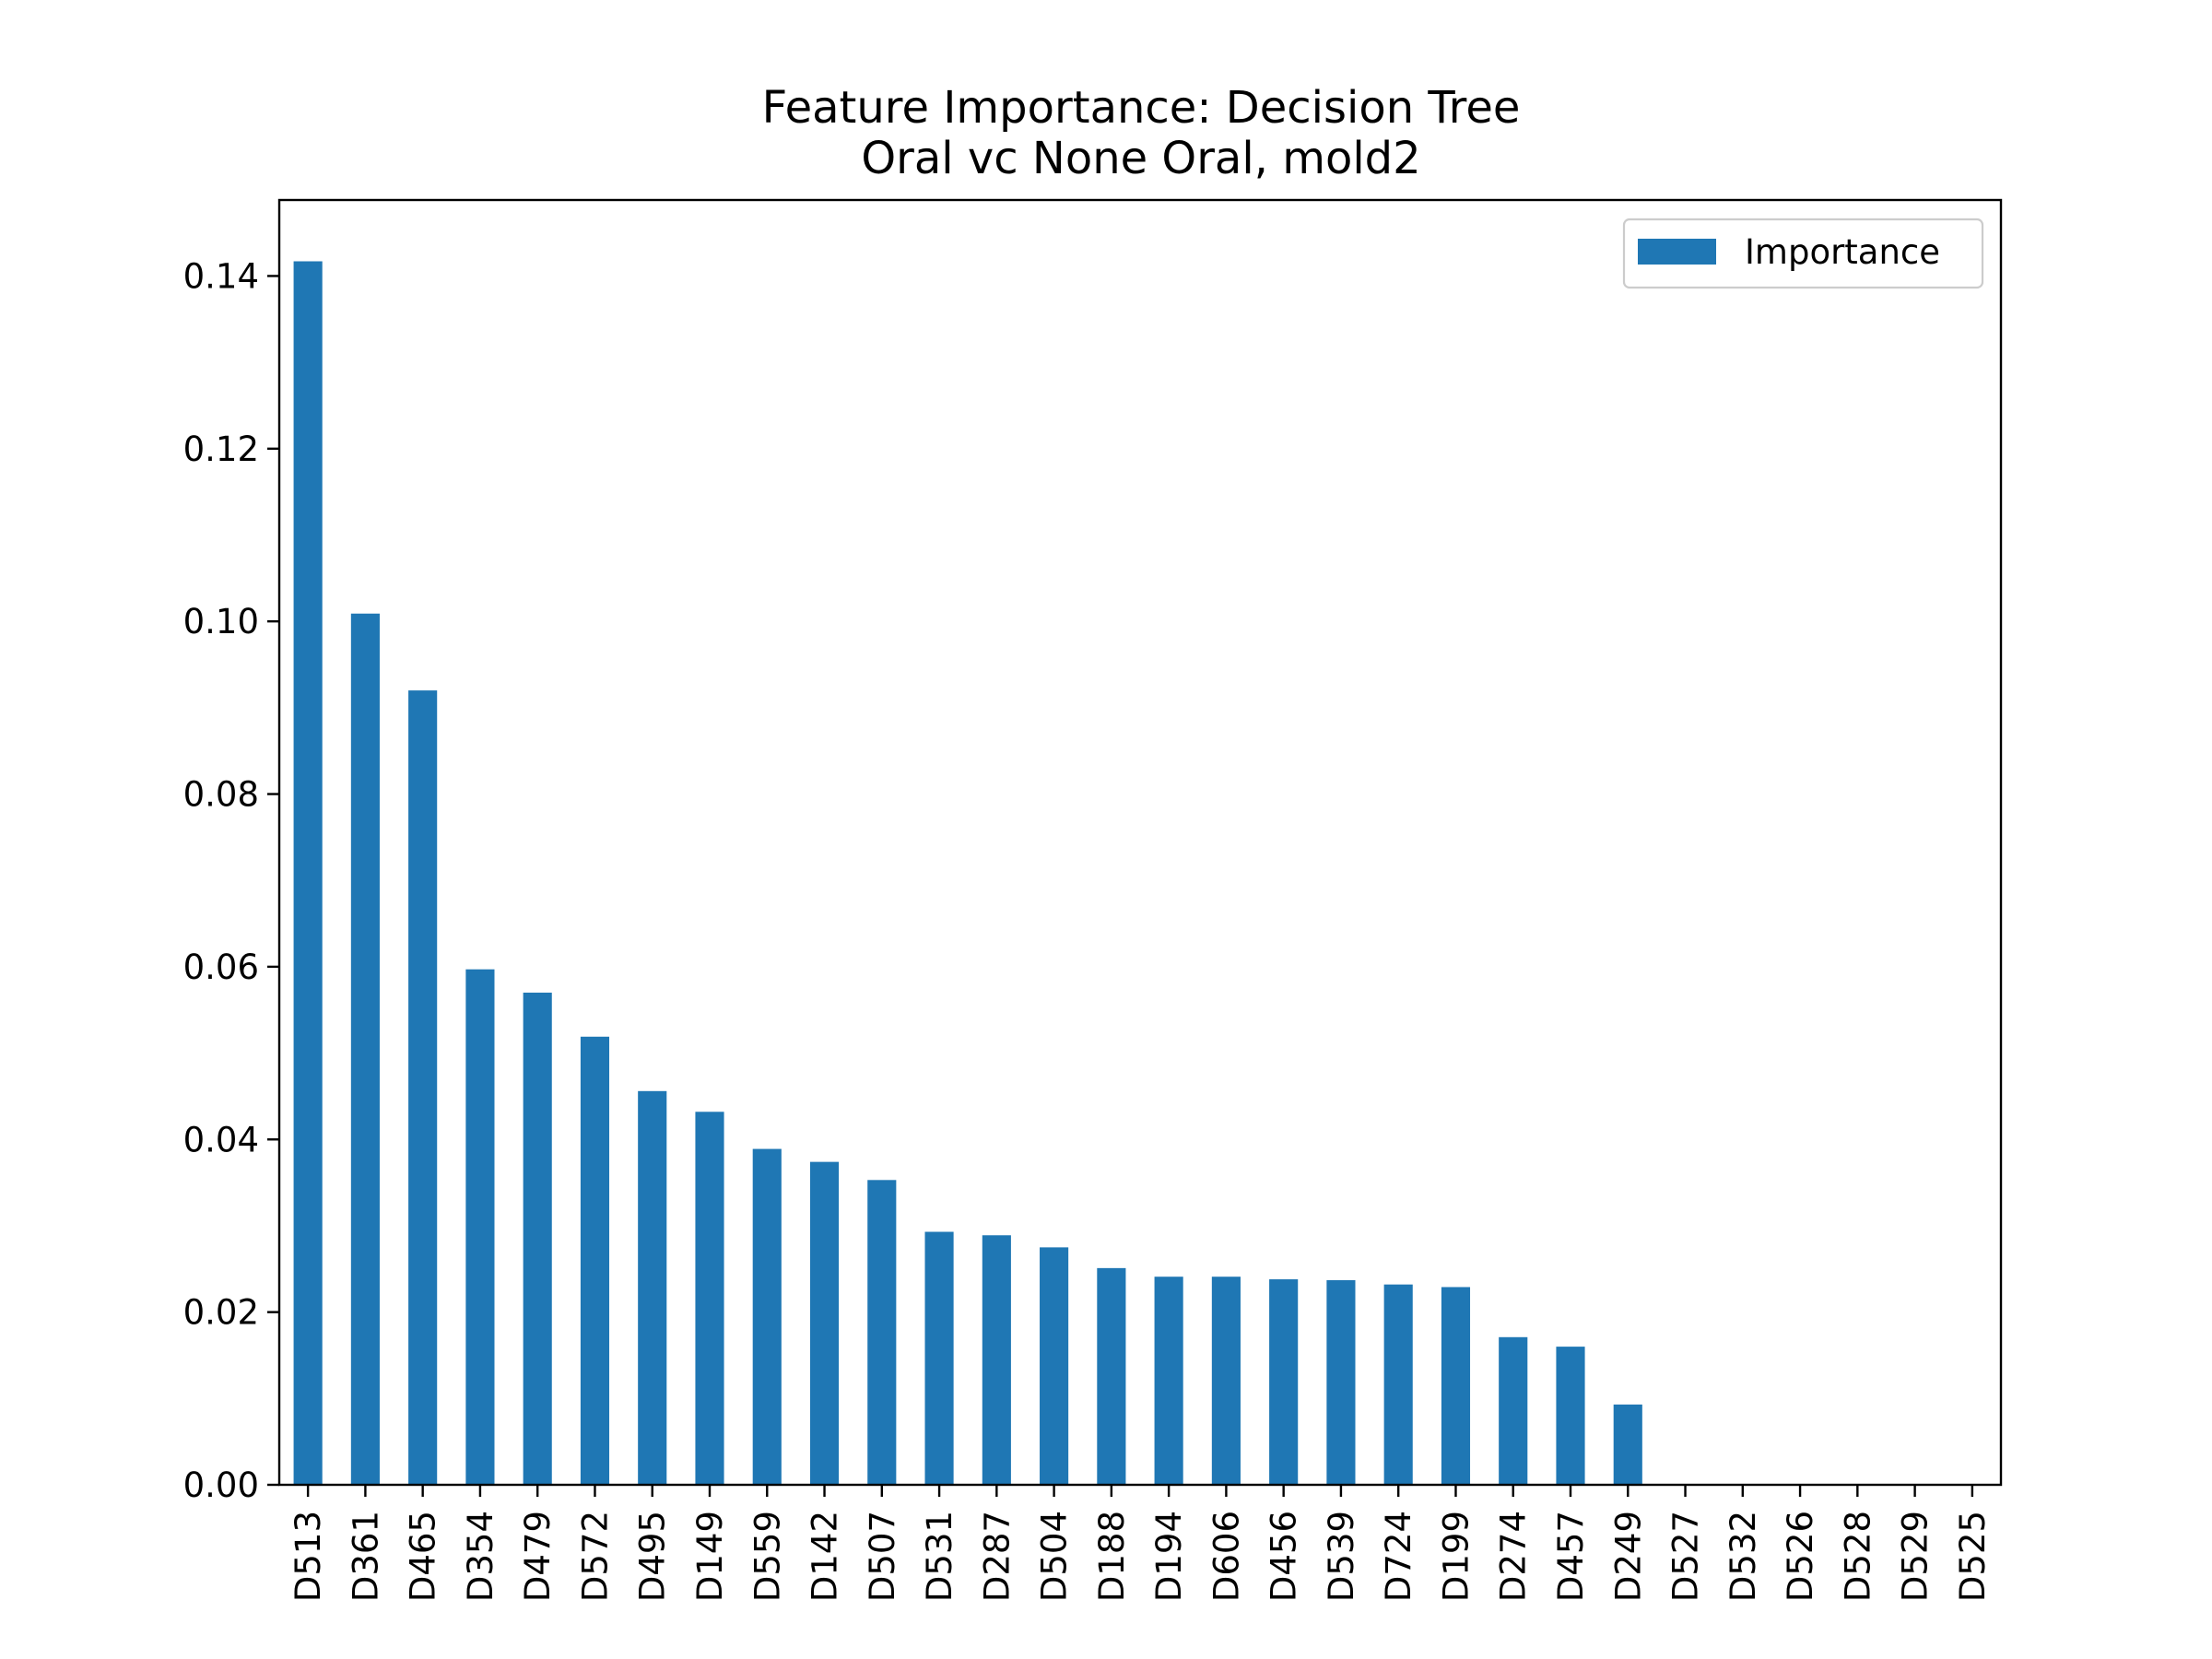  What do you see at coordinates (595, 1260) in the screenshot?
I see `bar-d572` at bounding box center [595, 1260].